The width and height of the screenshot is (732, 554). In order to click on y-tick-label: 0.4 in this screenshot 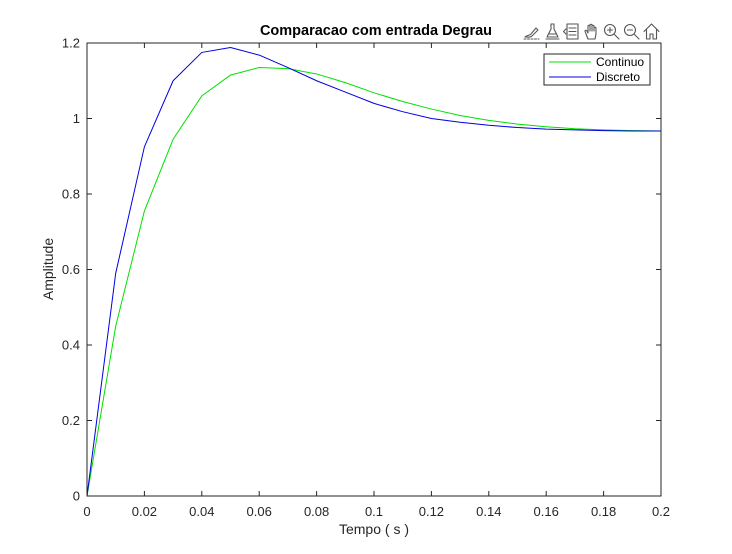, I will do `click(71, 345)`.